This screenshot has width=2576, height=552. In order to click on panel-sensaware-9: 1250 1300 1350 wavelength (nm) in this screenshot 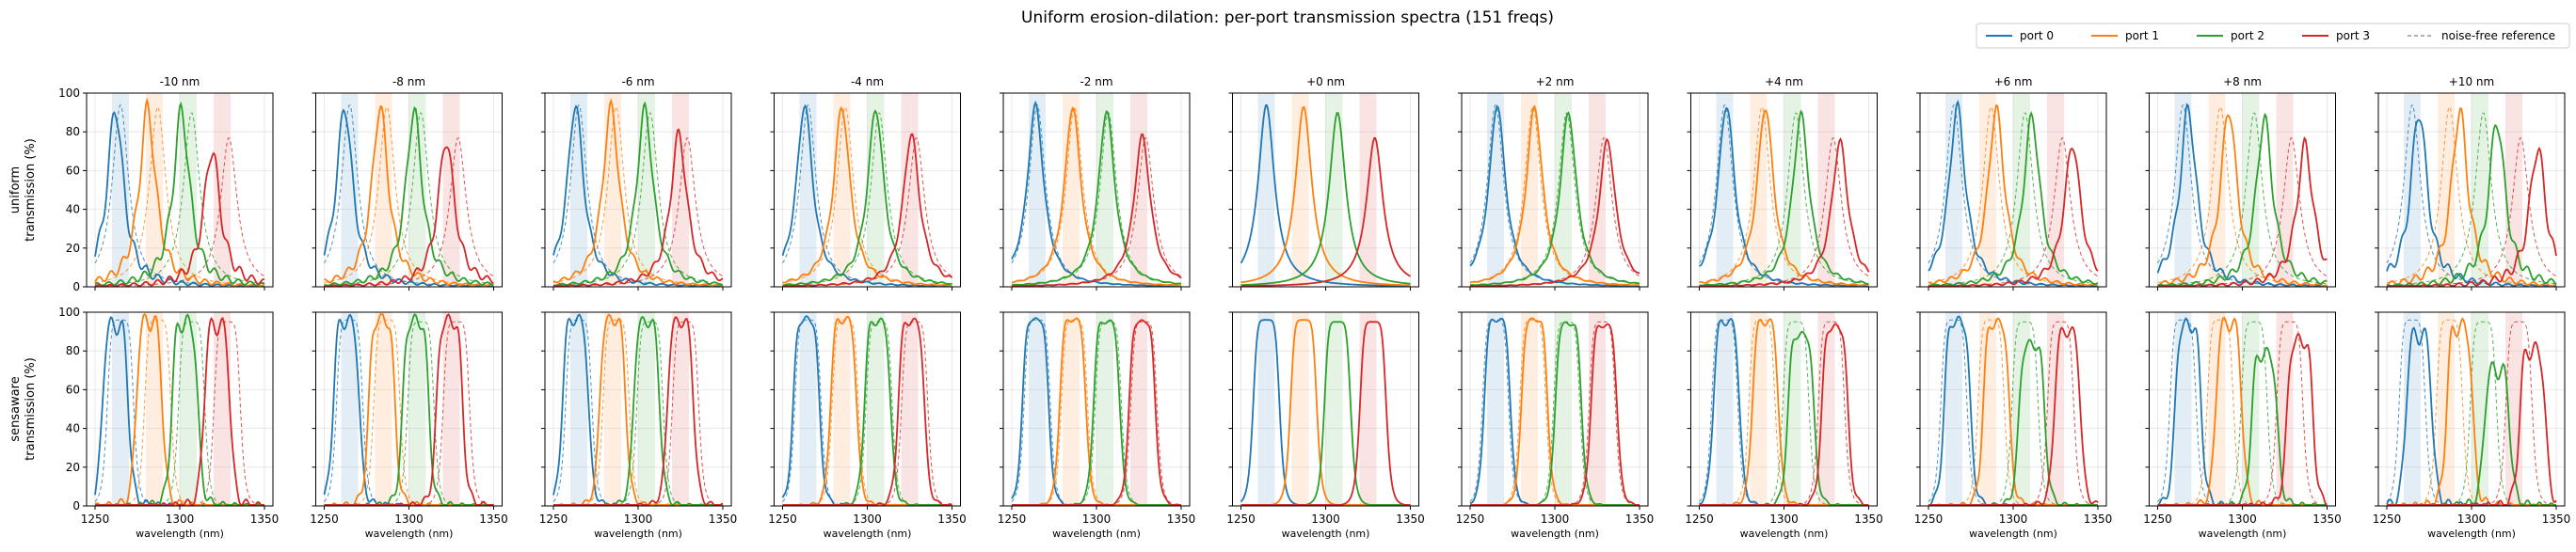, I will do `click(2242, 425)`.